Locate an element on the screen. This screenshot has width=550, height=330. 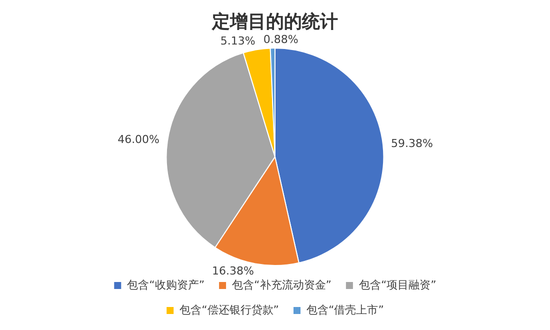
data-label: 5.13% is located at coordinates (238, 41).